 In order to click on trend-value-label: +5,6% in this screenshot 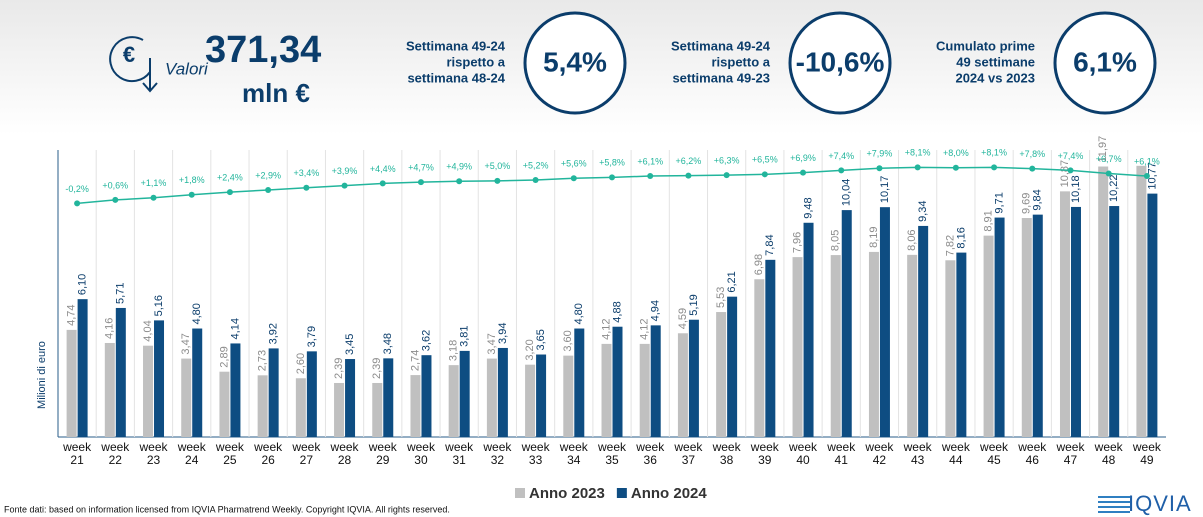, I will do `click(574, 164)`.